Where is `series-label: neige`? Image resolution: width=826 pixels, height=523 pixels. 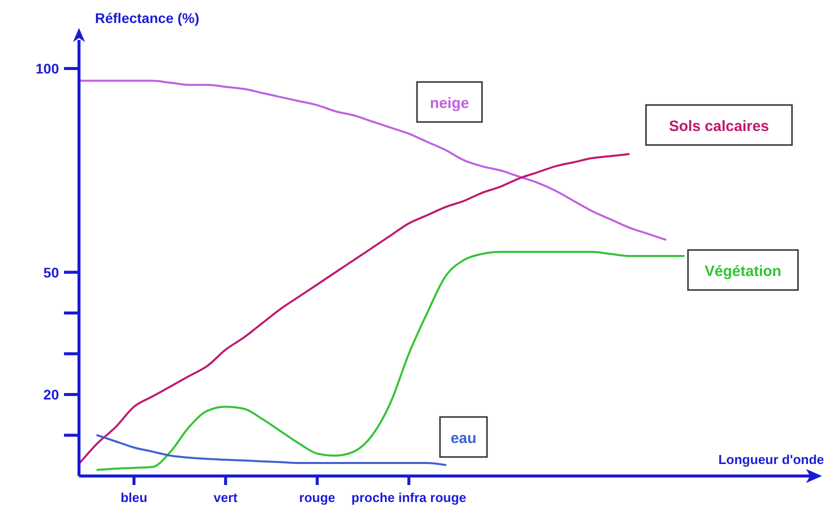
series-label: neige is located at coordinates (450, 103).